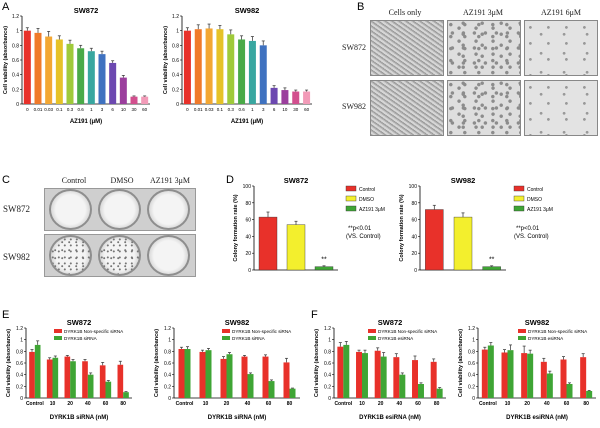 The width and height of the screenshot is (600, 428). I want to click on legend-label-D1: Control, so click(367, 190).